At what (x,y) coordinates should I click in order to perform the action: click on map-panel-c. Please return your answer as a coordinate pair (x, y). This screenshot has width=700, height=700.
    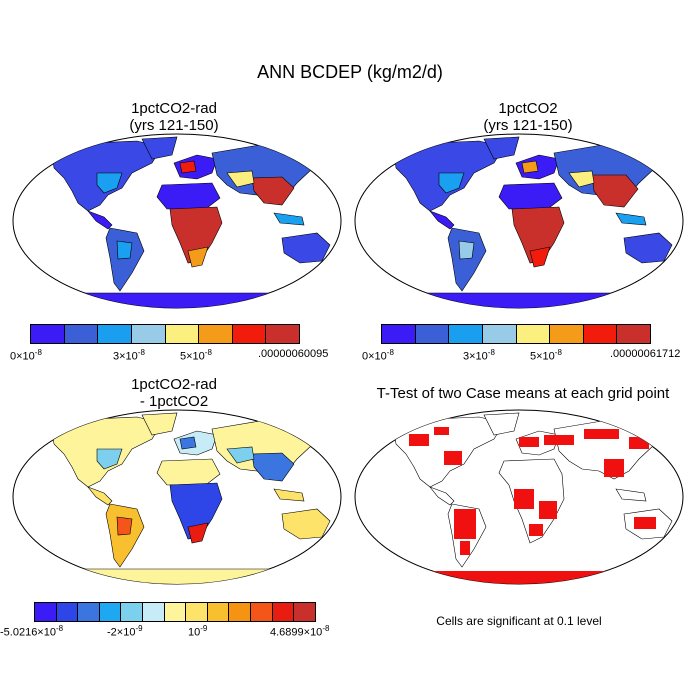
    Looking at the image, I should click on (177, 497).